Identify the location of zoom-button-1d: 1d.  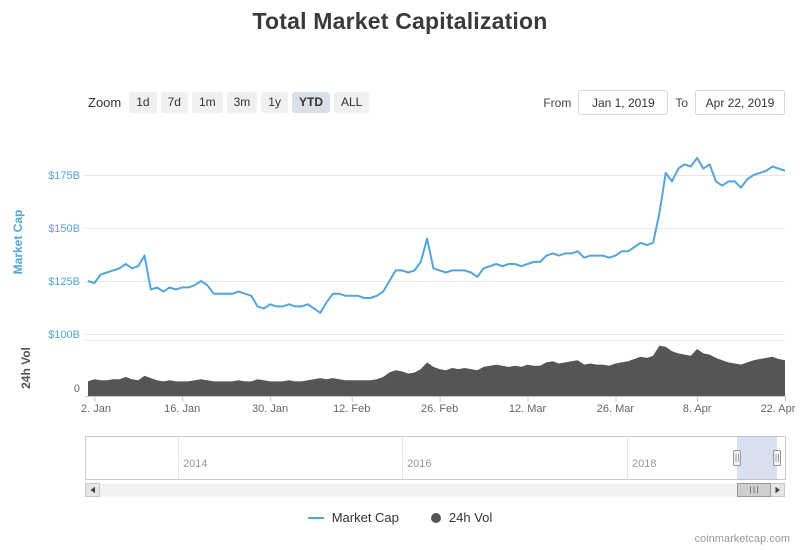
(143, 102).